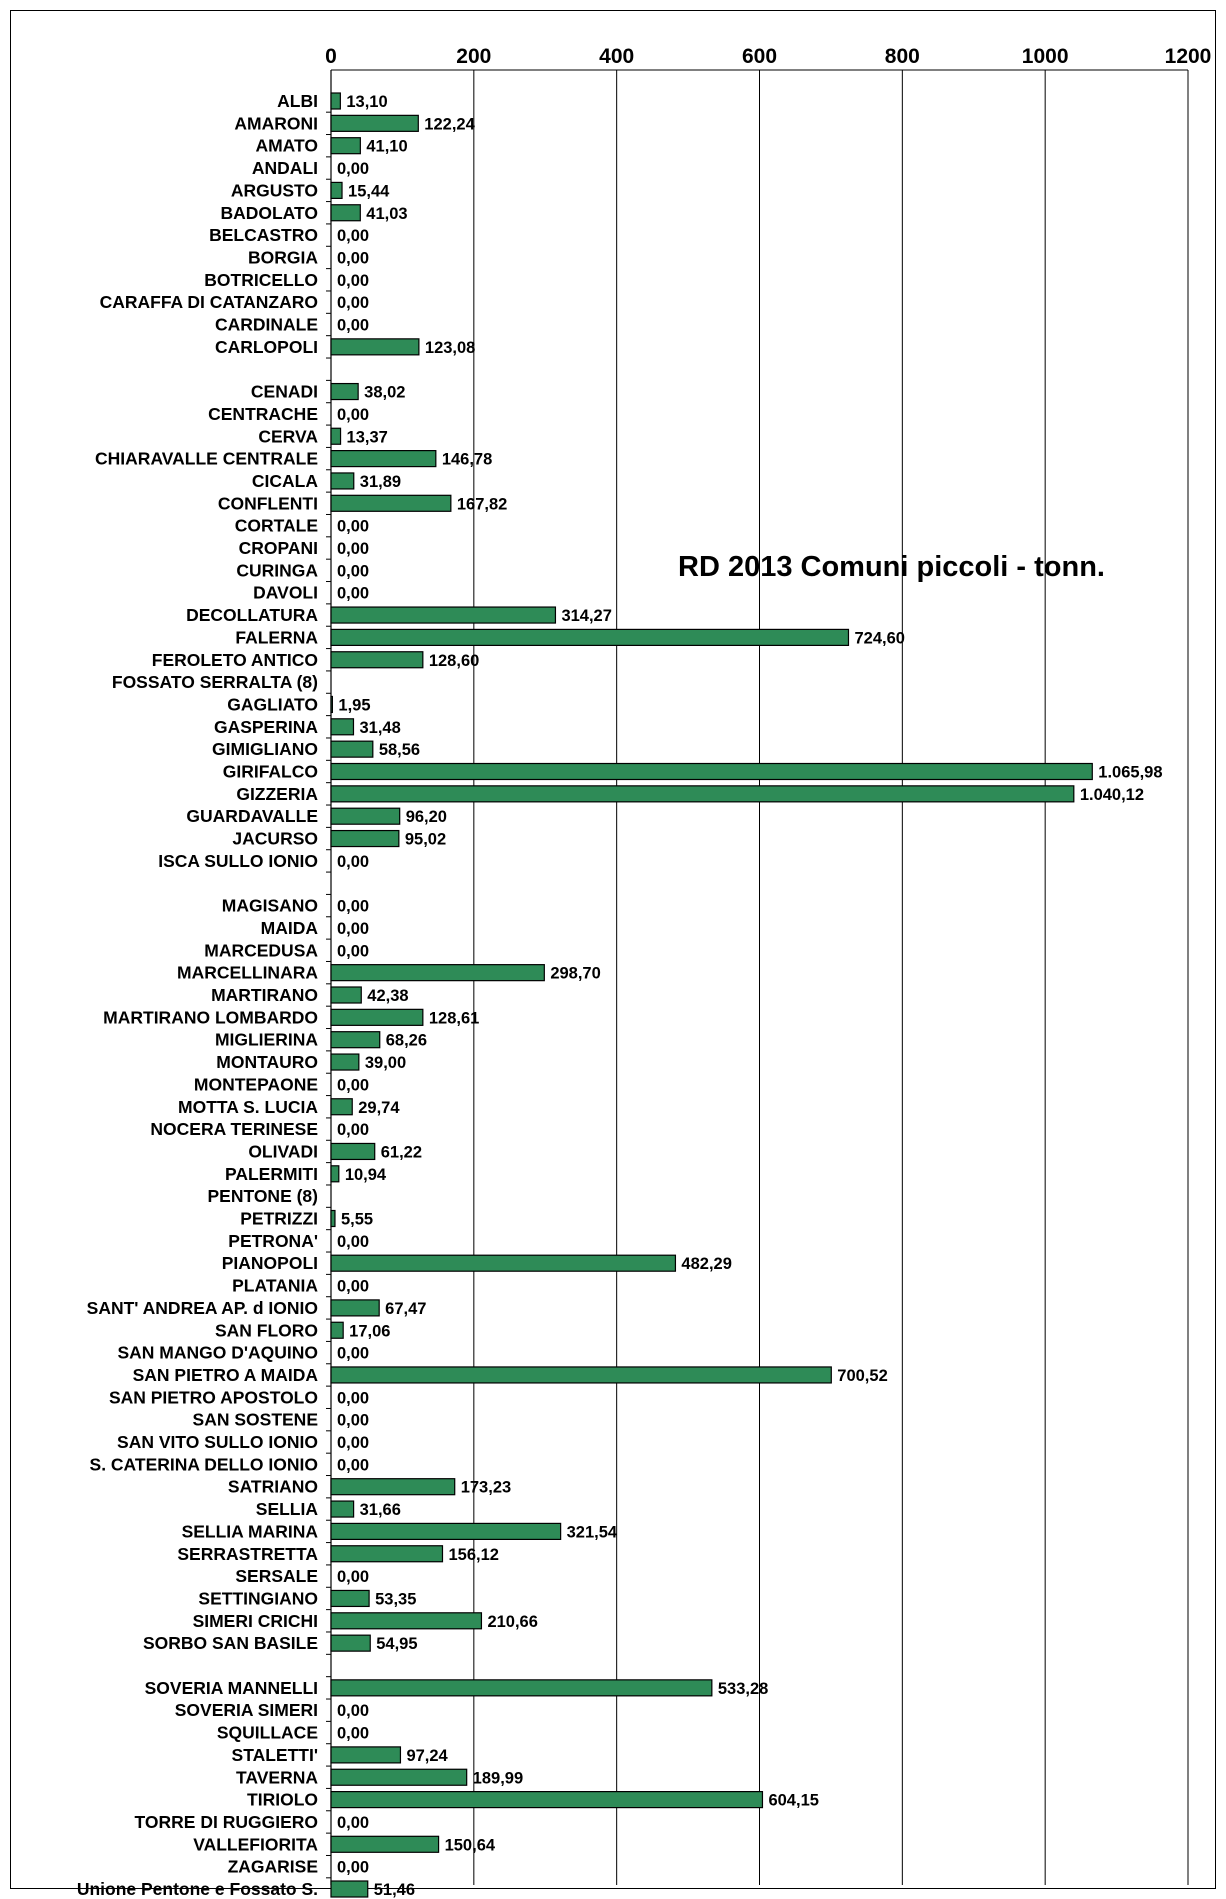  Describe the element at coordinates (238, 861) in the screenshot. I see `category-label: ISCA SULLO IONIO` at that location.